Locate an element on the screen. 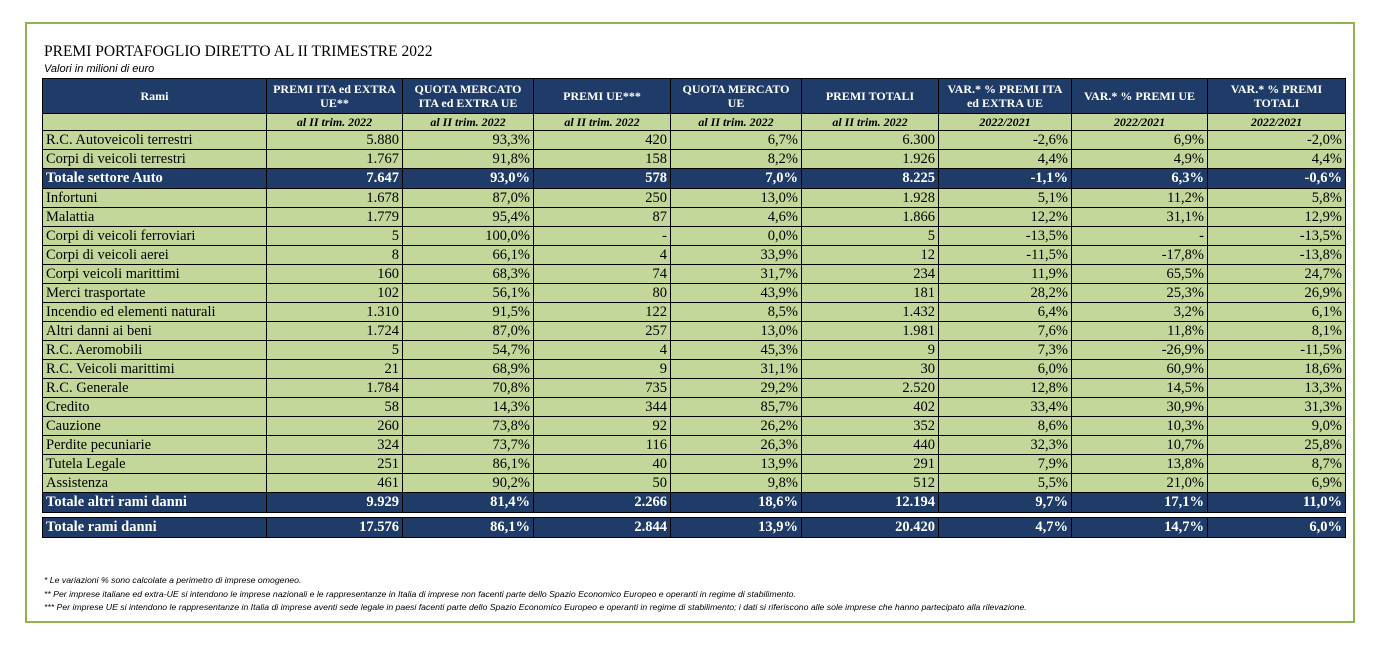  table-cell: 13,9% is located at coordinates (736, 527).